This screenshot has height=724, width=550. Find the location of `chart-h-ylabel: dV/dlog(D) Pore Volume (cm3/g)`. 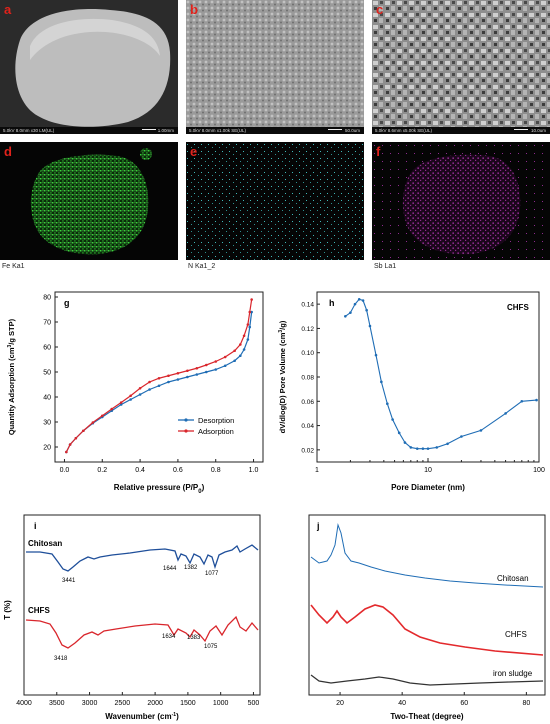

chart-h-ylabel: dV/dlog(D) Pore Volume (cm3/g) is located at coordinates (282, 376).